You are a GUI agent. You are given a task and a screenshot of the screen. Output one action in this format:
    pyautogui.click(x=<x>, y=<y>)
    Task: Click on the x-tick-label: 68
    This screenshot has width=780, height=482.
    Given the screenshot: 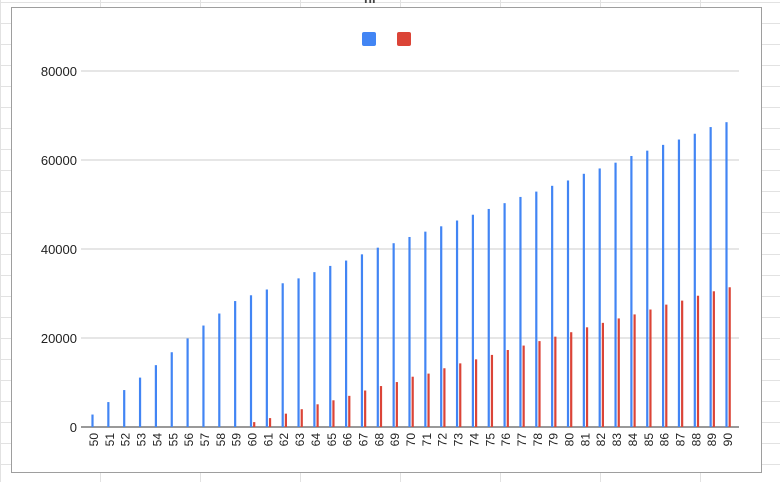 What is the action you would take?
    pyautogui.click(x=379, y=440)
    